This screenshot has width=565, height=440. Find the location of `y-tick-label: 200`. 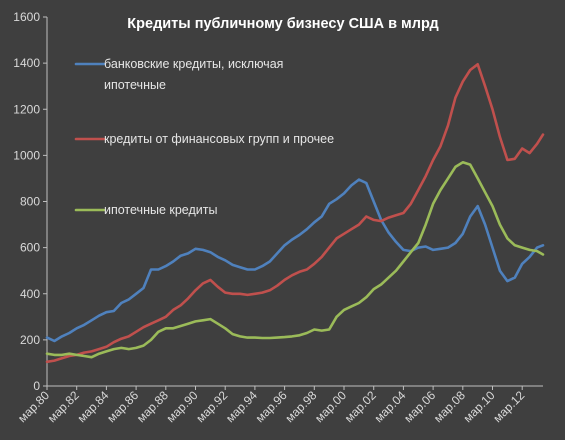

y-tick-label: 200 is located at coordinates (30, 340).